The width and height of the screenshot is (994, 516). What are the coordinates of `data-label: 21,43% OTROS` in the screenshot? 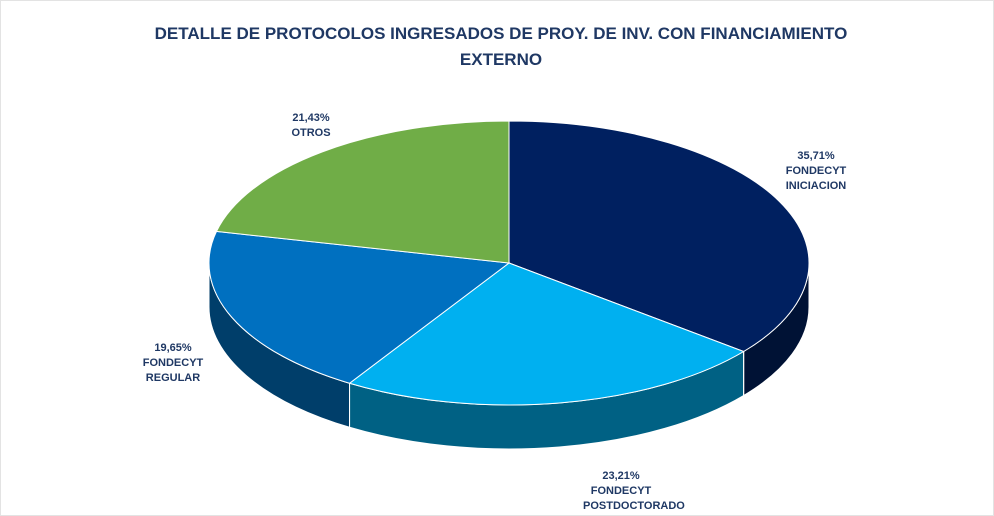 It's located at (311, 126).